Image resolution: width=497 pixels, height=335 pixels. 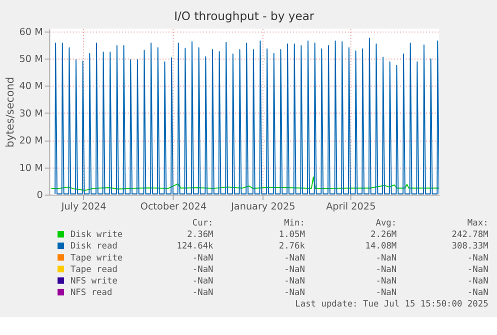 What do you see at coordinates (96, 258) in the screenshot?
I see `legend-label: Tape write` at bounding box center [96, 258].